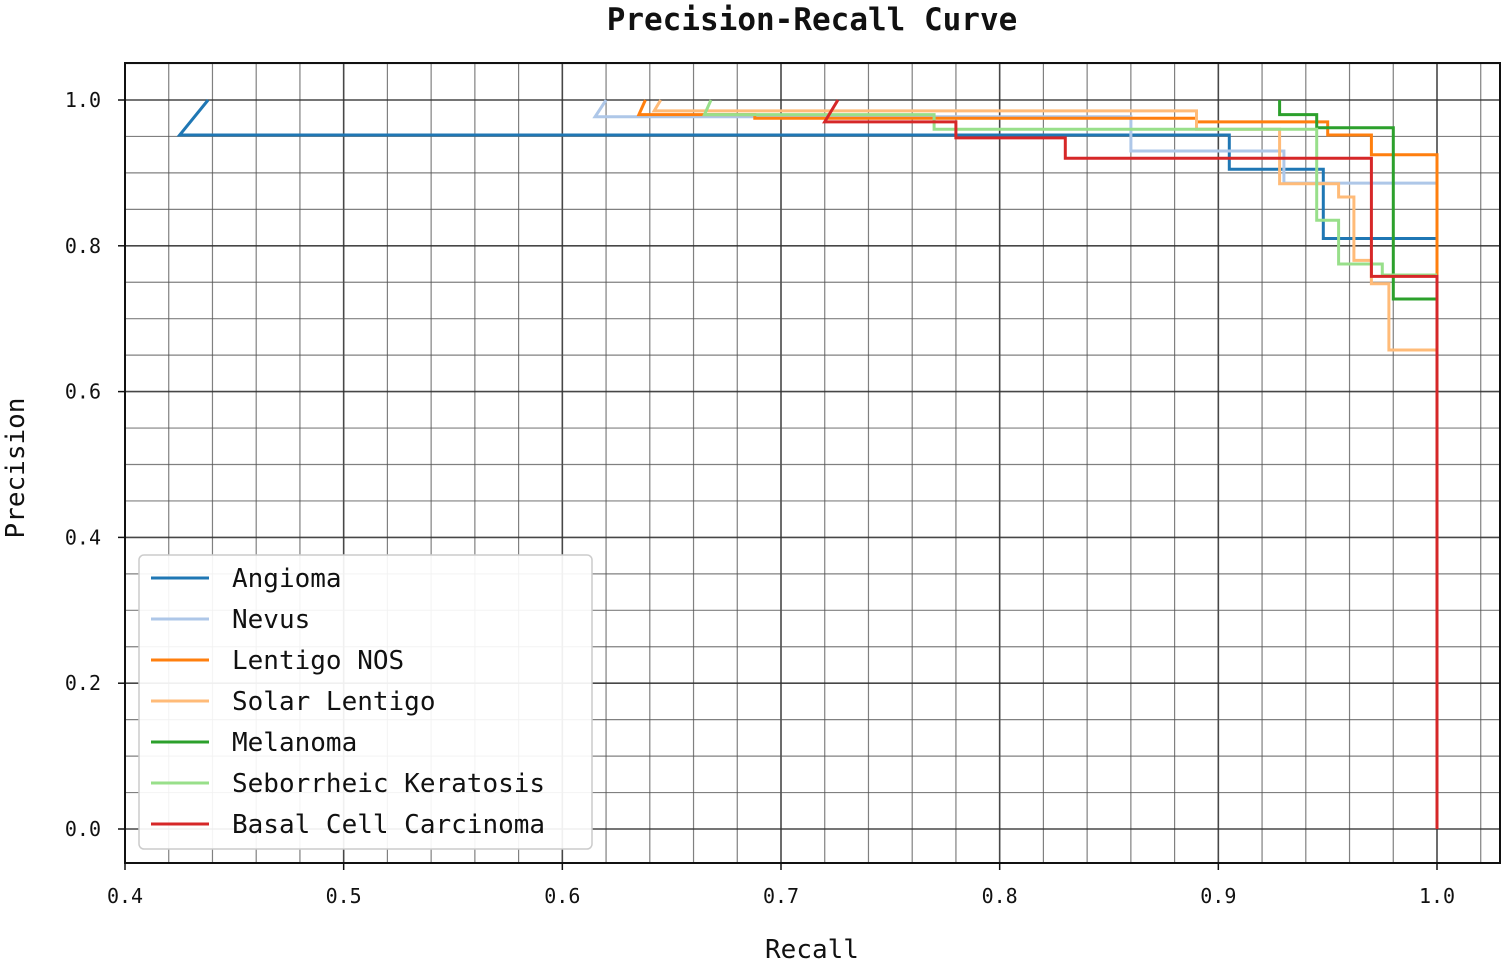  What do you see at coordinates (562, 896) in the screenshot?
I see `x-tick-label: 0.6` at bounding box center [562, 896].